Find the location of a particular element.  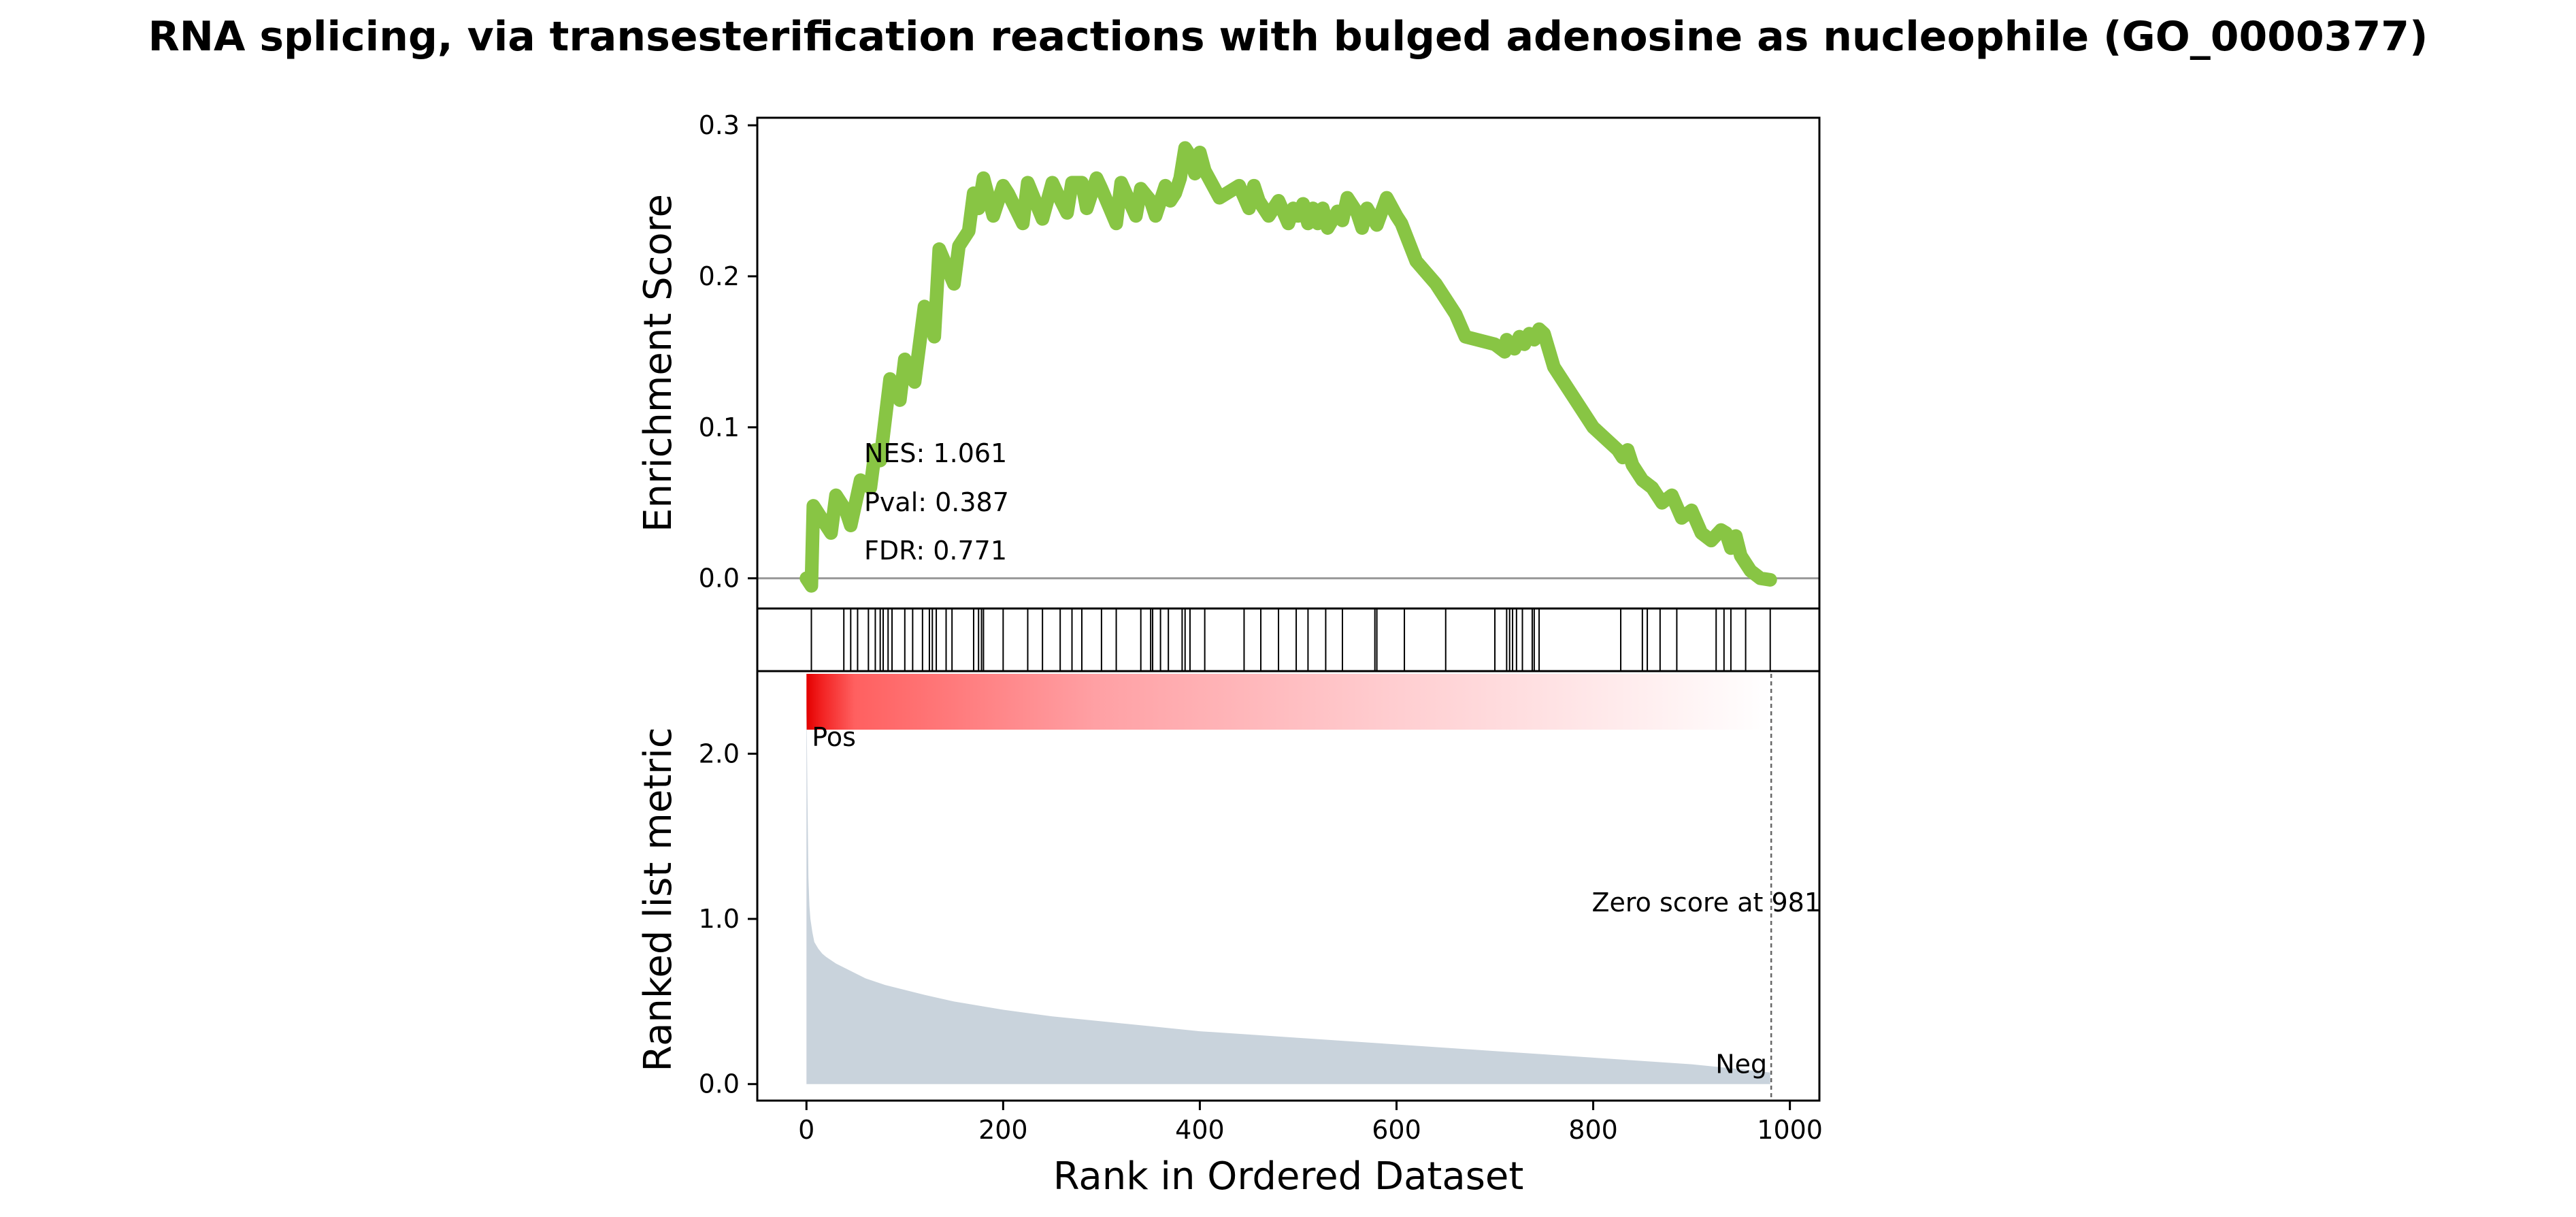

ranked-metric-area is located at coordinates (1288, 890).